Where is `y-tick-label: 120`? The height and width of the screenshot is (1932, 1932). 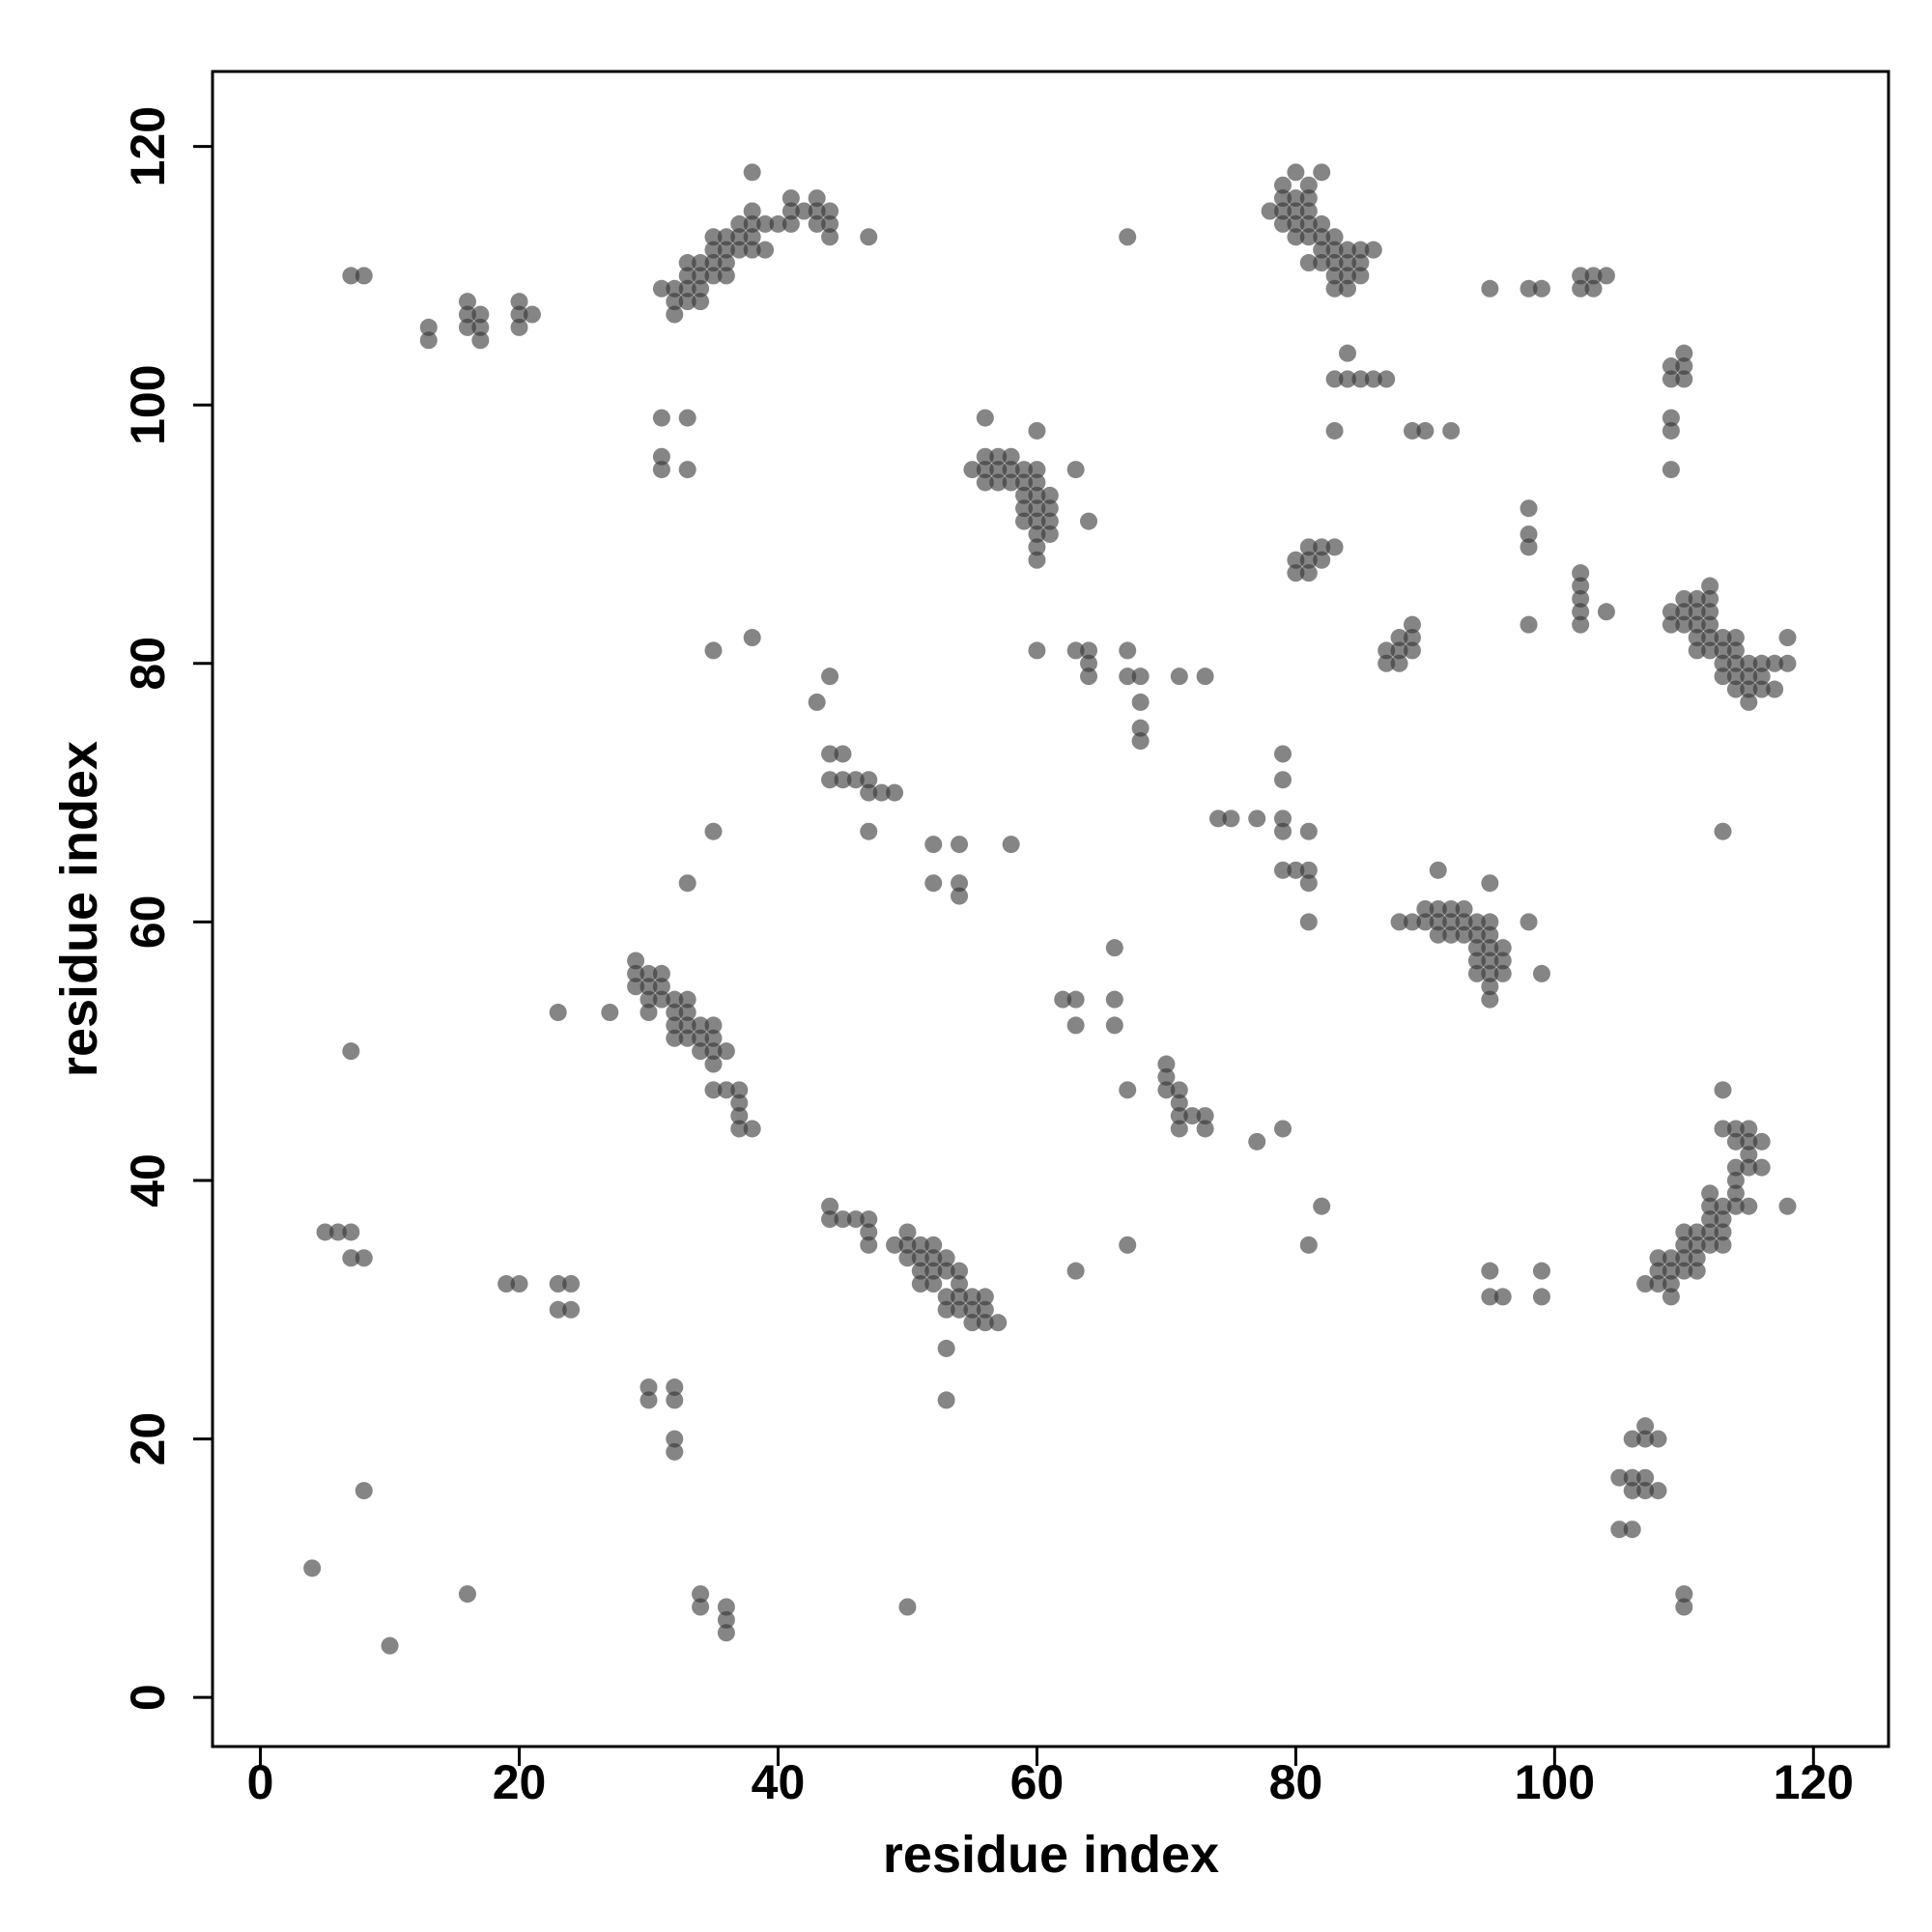 y-tick-label: 120 is located at coordinates (148, 146).